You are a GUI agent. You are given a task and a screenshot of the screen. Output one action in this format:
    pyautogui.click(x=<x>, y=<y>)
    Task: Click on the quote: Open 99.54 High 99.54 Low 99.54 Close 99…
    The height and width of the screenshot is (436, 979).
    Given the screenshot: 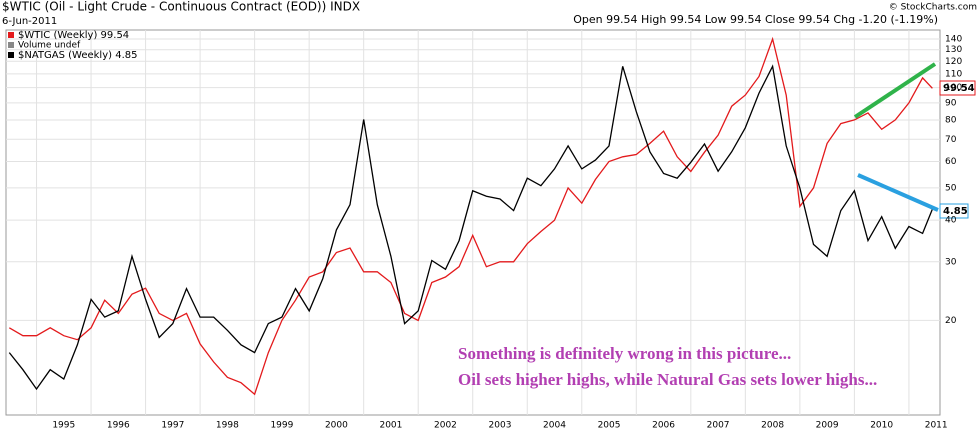 What is the action you would take?
    pyautogui.click(x=755, y=19)
    